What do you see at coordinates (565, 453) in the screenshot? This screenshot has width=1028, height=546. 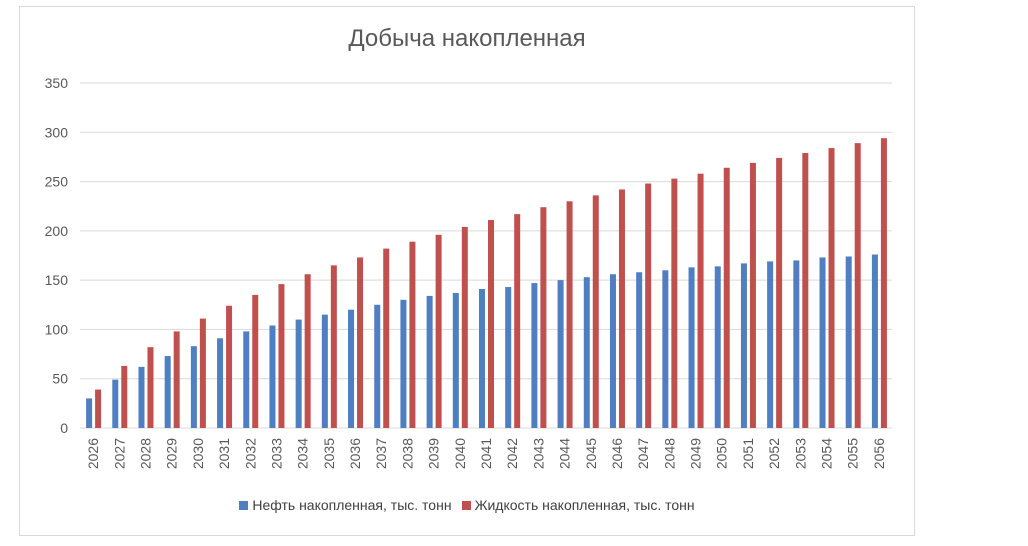 I see `x-tick-label: 2044` at bounding box center [565, 453].